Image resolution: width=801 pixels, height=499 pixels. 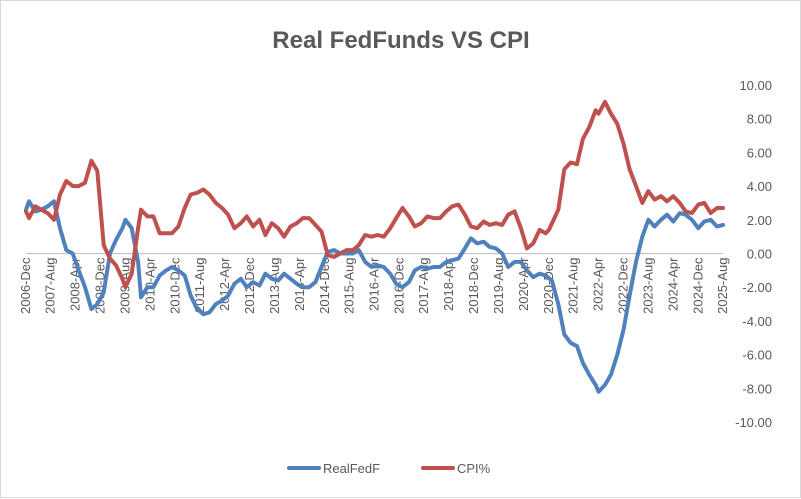 What do you see at coordinates (755, 85) in the screenshot?
I see `y-tick-label: 10.00` at bounding box center [755, 85].